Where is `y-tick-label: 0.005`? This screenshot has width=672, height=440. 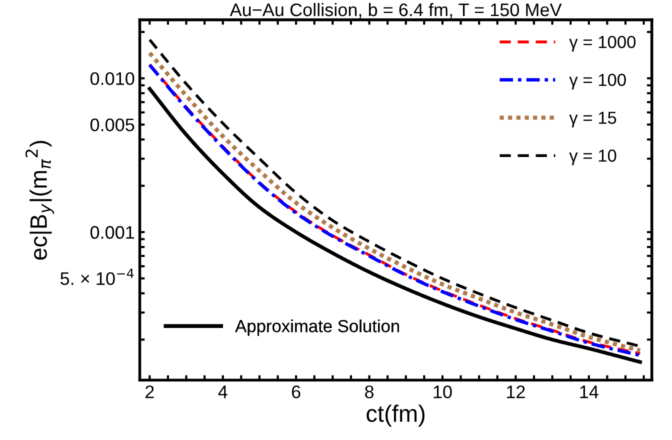 y-tick-label: 0.005 is located at coordinates (112, 125).